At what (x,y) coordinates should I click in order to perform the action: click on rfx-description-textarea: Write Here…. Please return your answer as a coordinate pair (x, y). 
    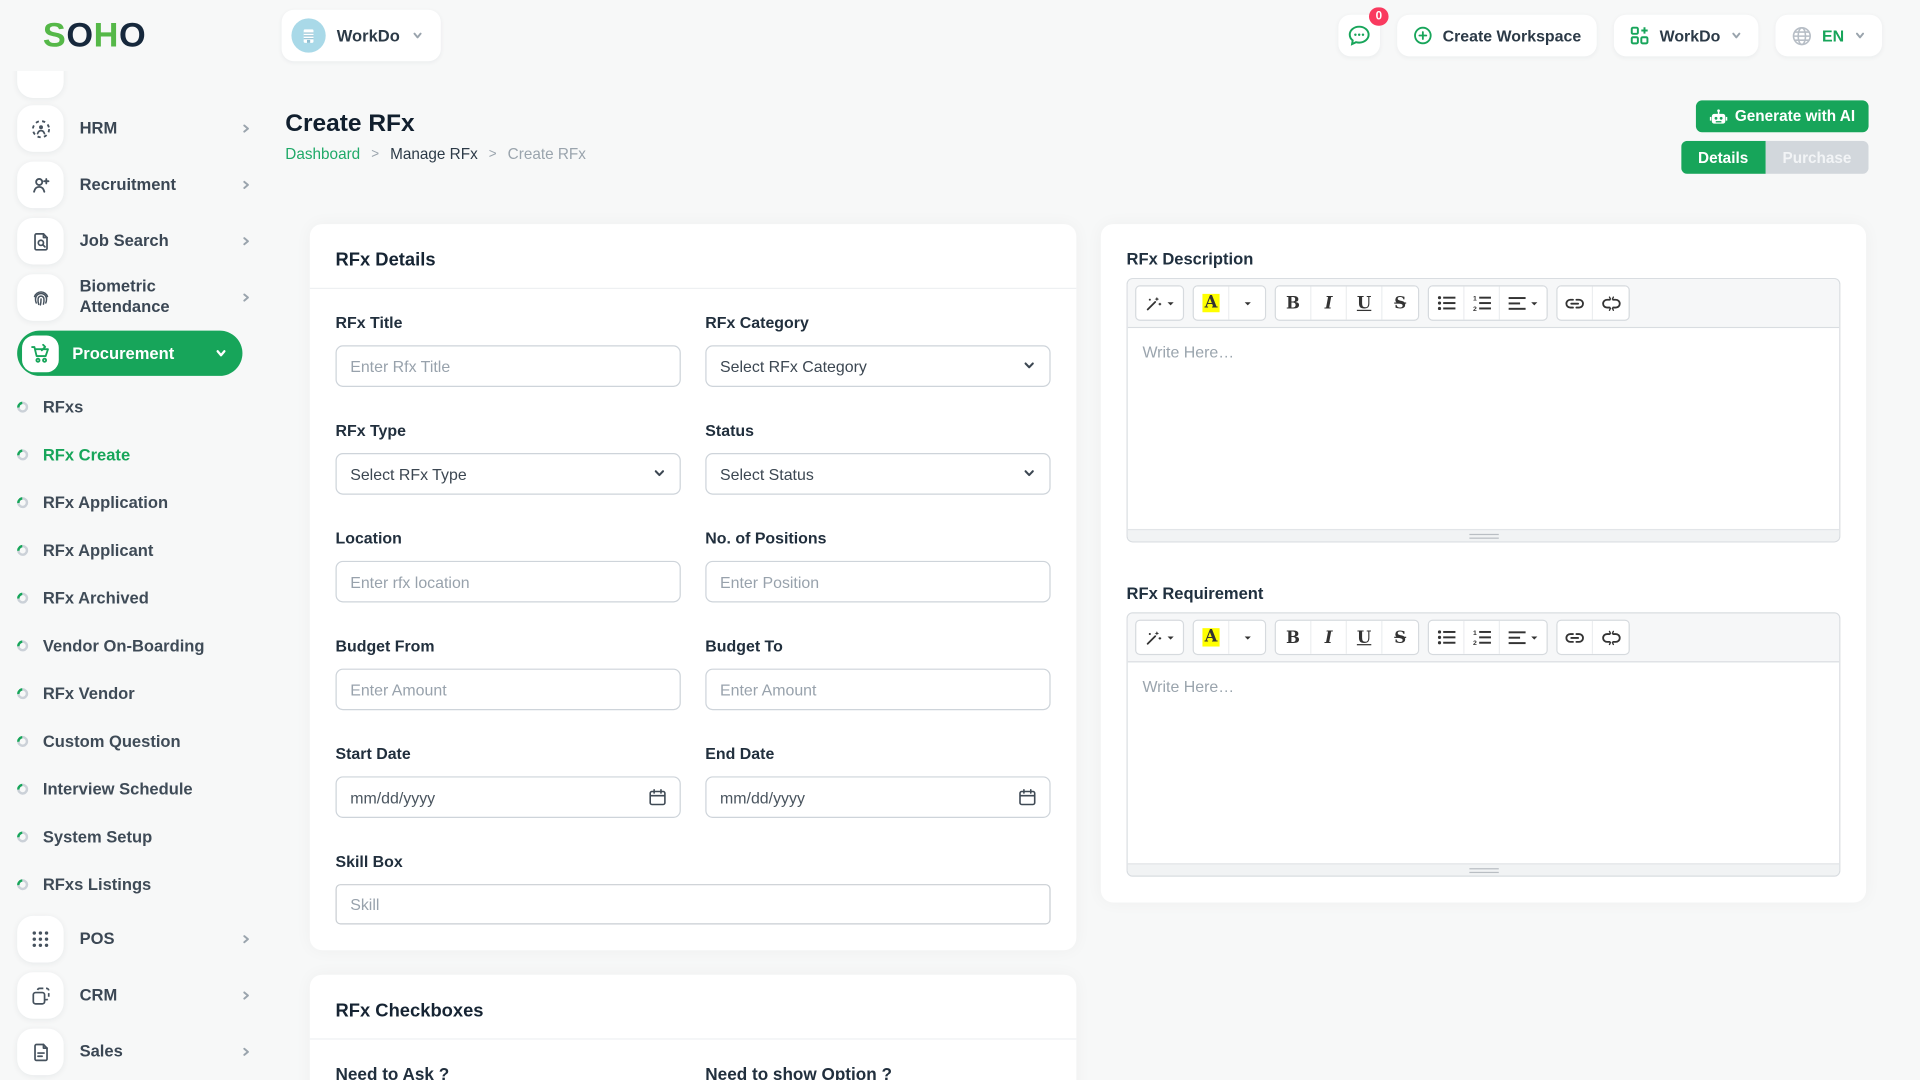
    Looking at the image, I should click on (1483, 428).